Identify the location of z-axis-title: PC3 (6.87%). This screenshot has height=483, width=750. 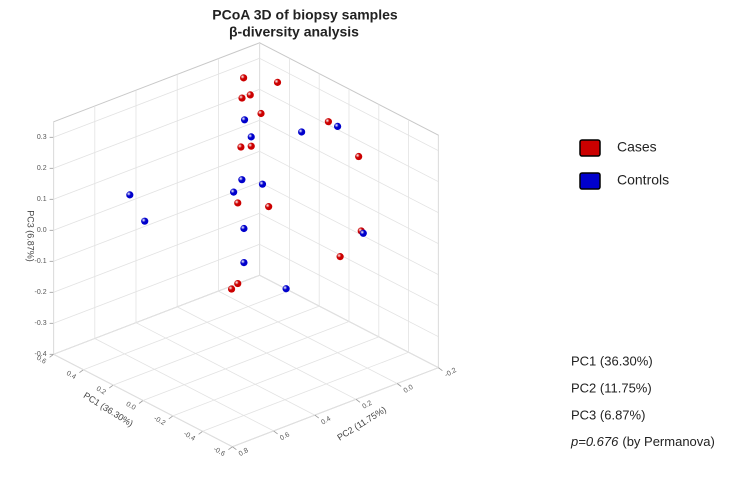
(31, 236).